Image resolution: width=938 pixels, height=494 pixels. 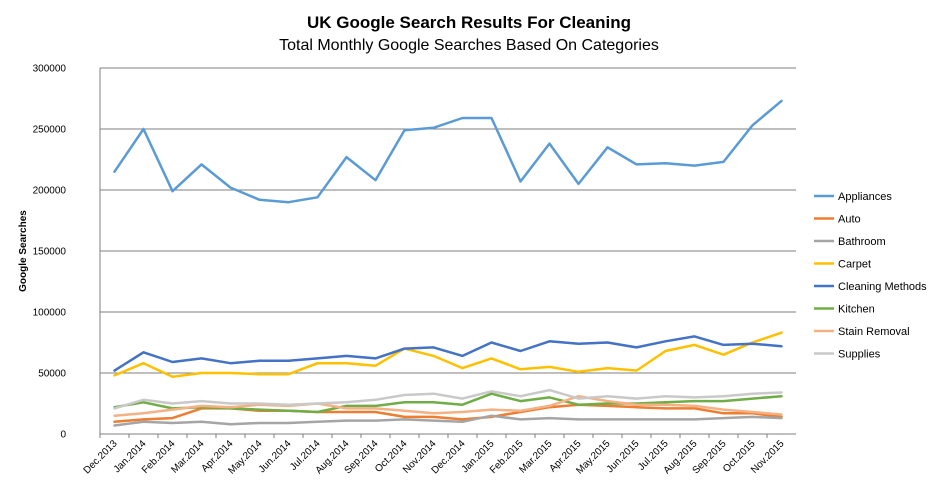 What do you see at coordinates (50, 313) in the screenshot?
I see `y-tick-label: 100000` at bounding box center [50, 313].